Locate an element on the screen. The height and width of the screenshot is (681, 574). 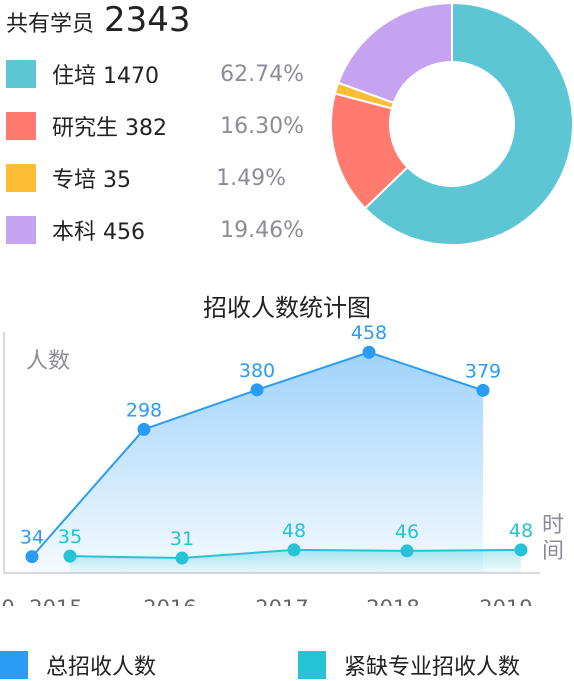
legend-item-zhupei: 住培 1470 62.74% is located at coordinates (166, 74).